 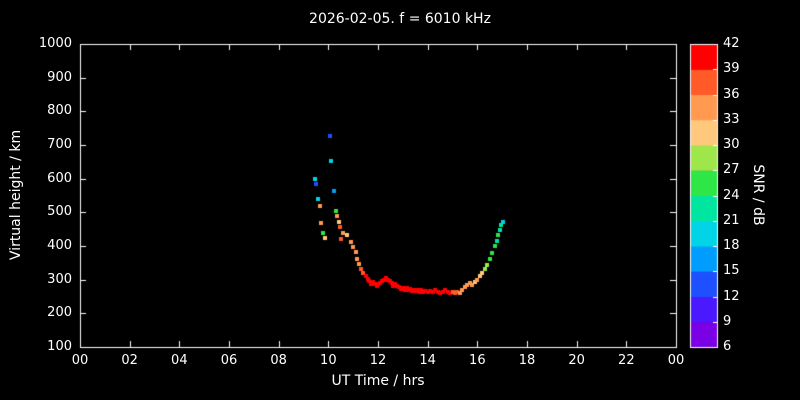 I want to click on colorbar-tick-label: 42, so click(x=731, y=43).